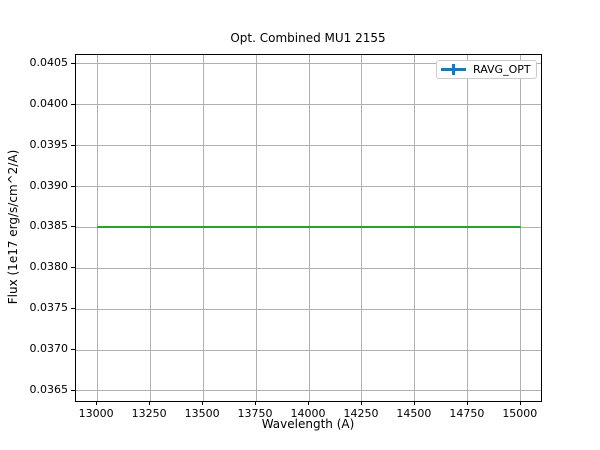 The width and height of the screenshot is (600, 450). I want to click on errorbar-legend-icon, so click(453, 69).